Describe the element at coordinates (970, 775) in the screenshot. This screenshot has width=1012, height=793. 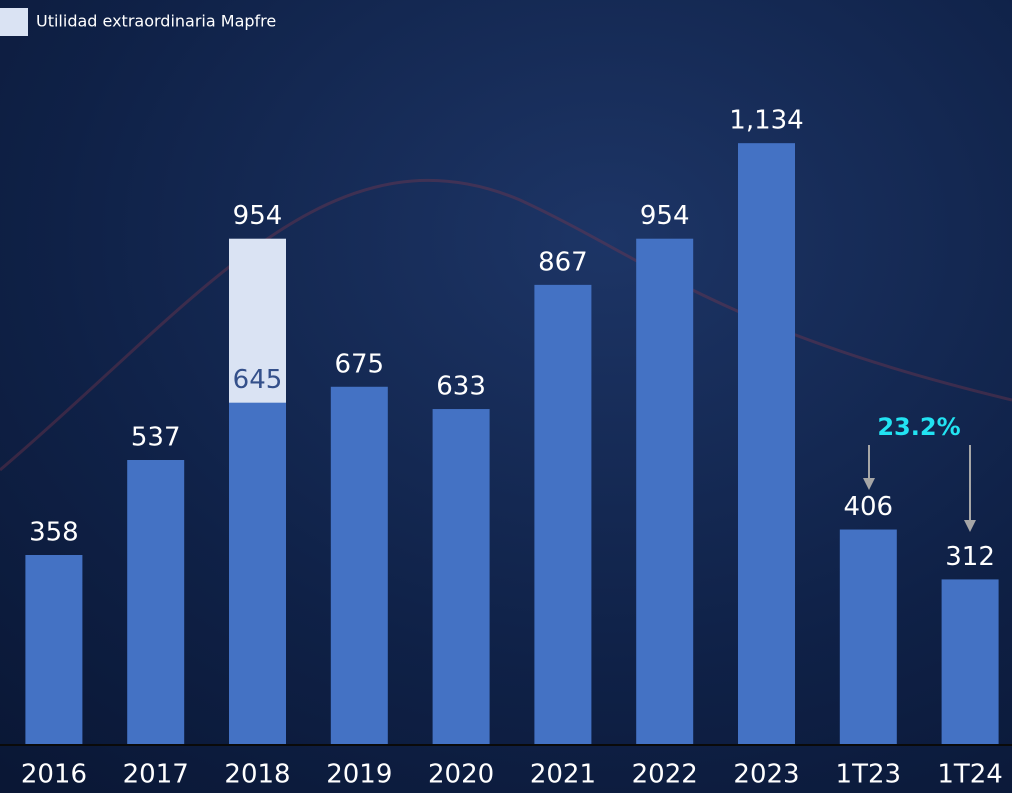
I see `x-tick-label: 1T24` at that location.